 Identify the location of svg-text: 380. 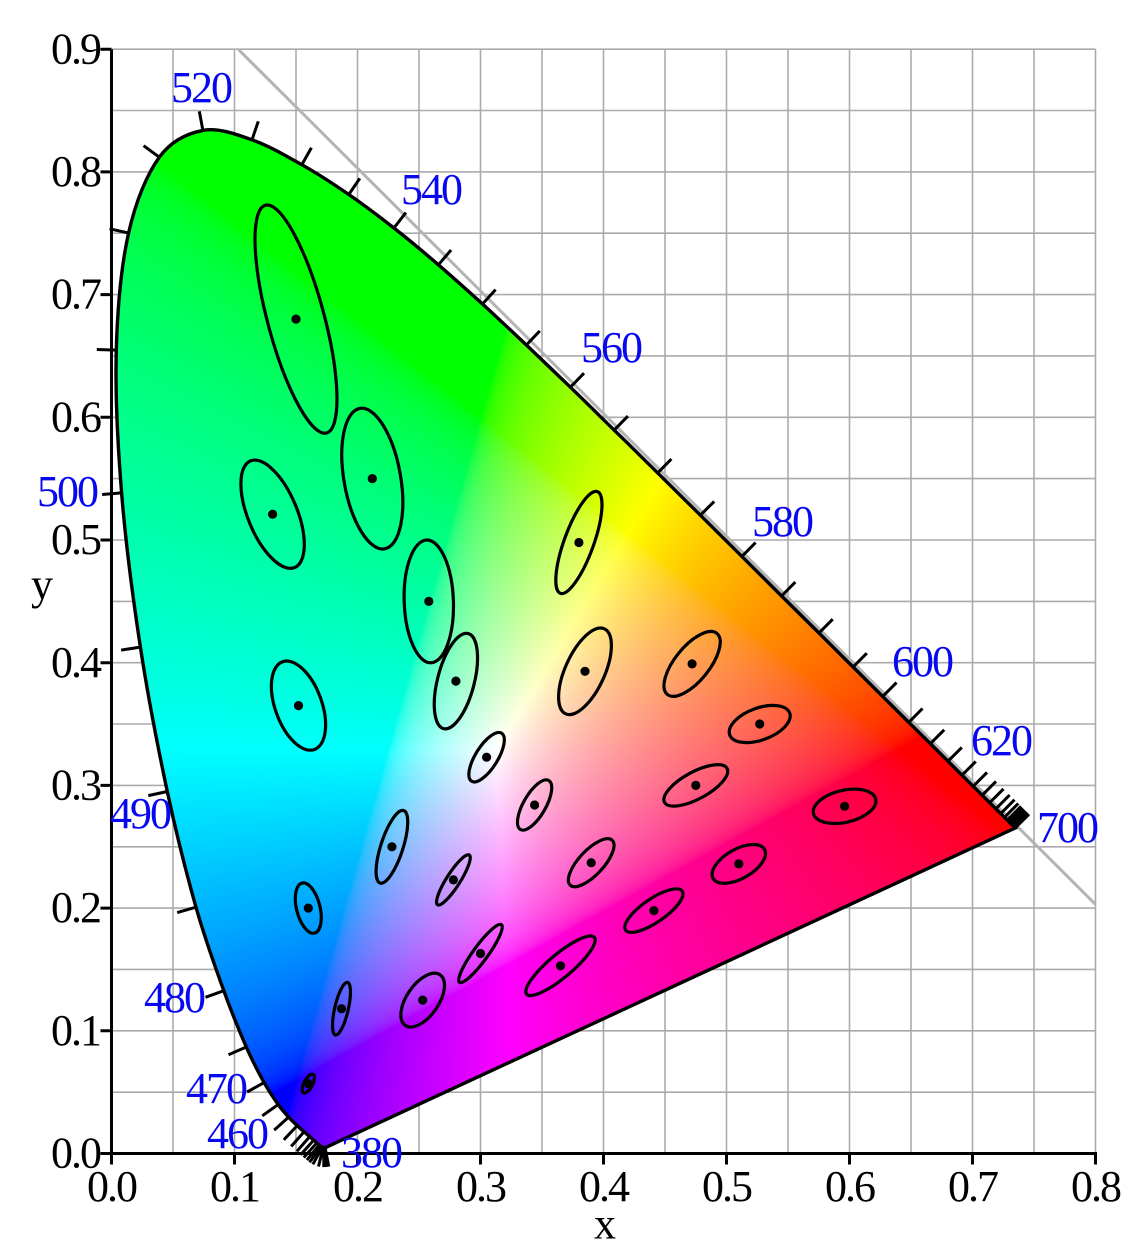
(371, 1152).